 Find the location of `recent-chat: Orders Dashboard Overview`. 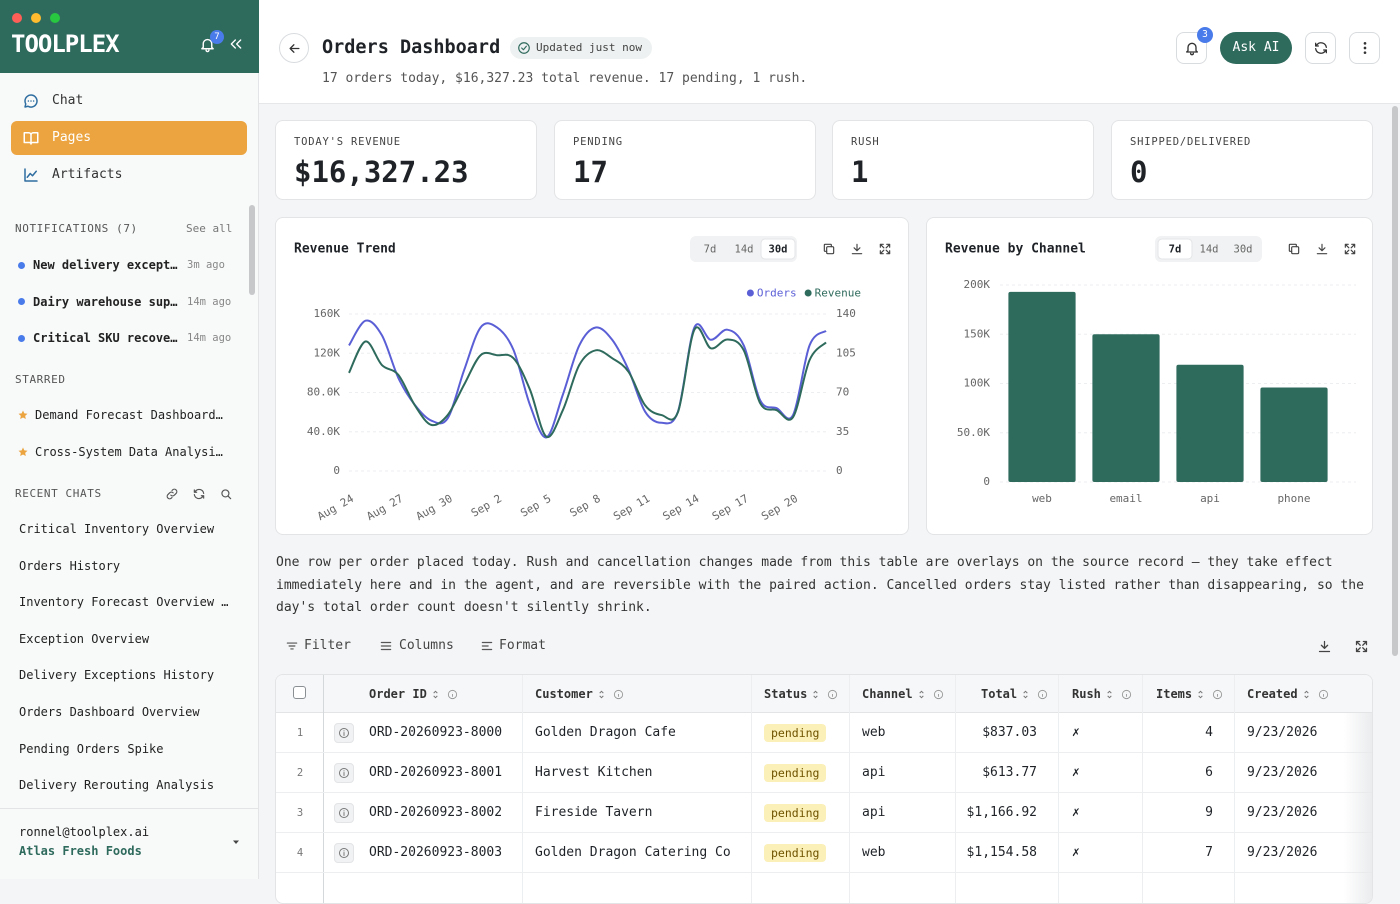

recent-chat: Orders Dashboard Overview is located at coordinates (109, 712).